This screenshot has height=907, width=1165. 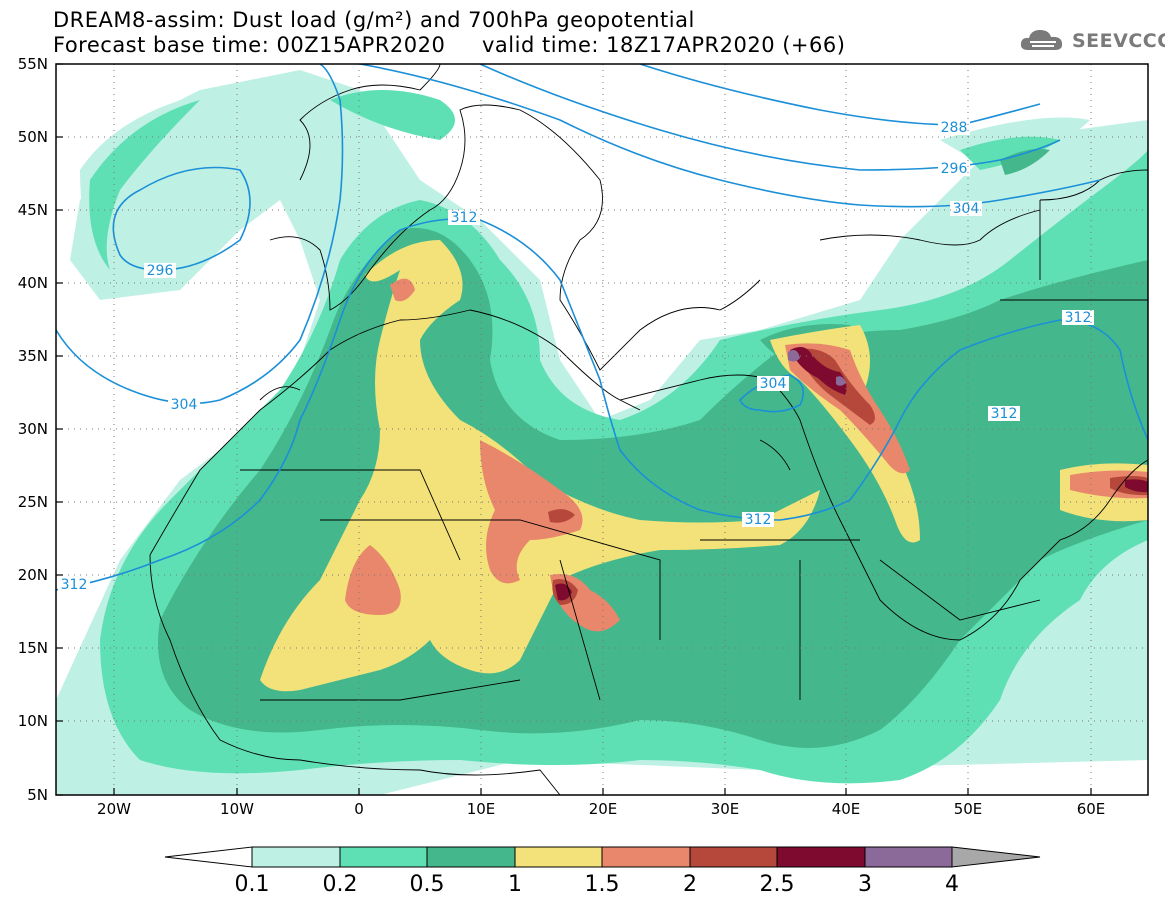 What do you see at coordinates (33, 502) in the screenshot?
I see `lat-label: 25N` at bounding box center [33, 502].